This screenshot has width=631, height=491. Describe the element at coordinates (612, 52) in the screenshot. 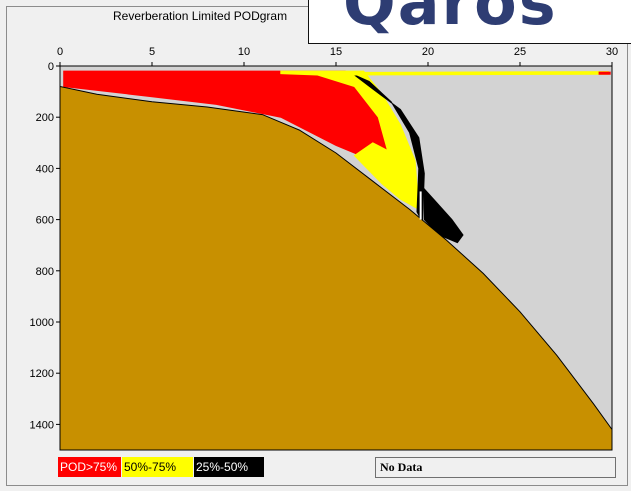

I see `x-tick-label-30: 30` at that location.